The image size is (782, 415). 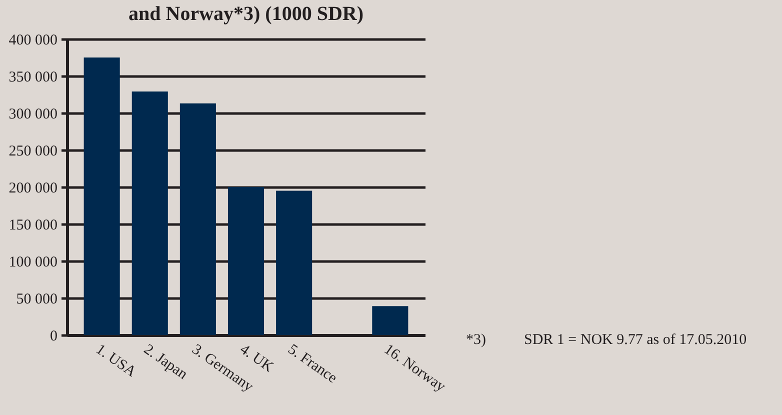 What do you see at coordinates (33, 226) in the screenshot?
I see `y-tick-label: 150 000` at bounding box center [33, 226].